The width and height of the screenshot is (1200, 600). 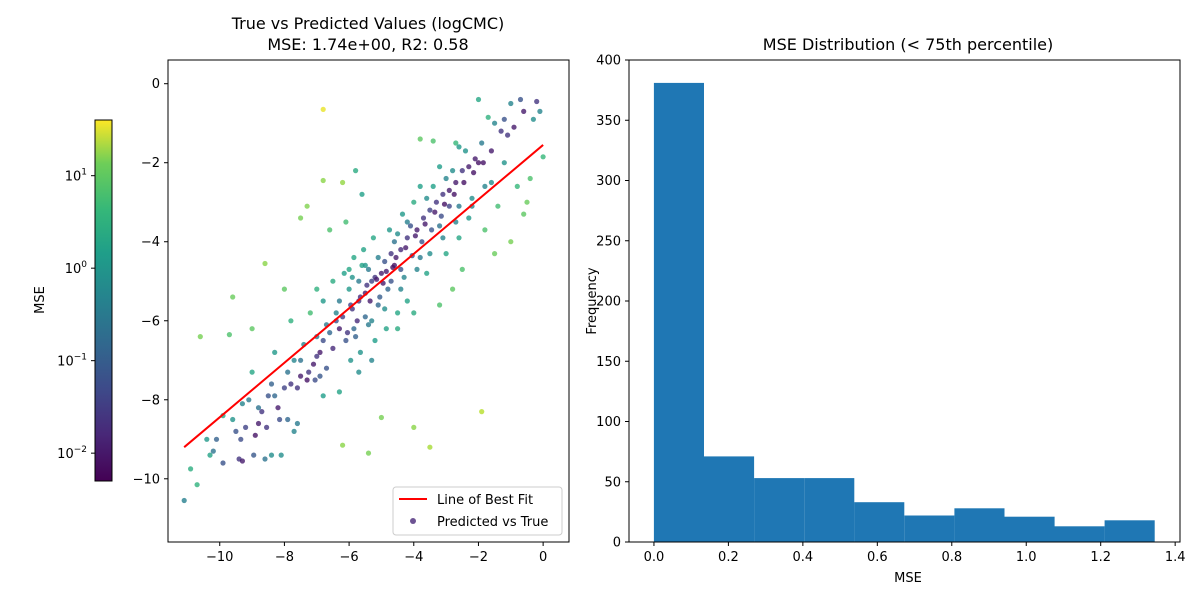 What do you see at coordinates (608, 181) in the screenshot?
I see `histogram-y-tick-label: 300` at bounding box center [608, 181].